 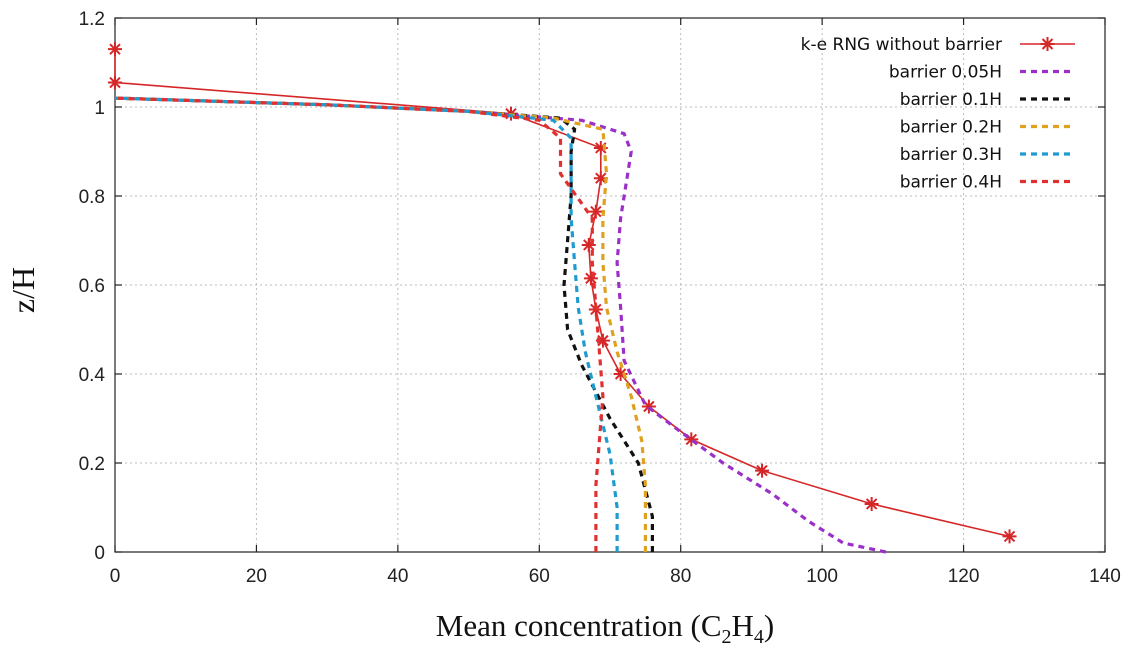 I want to click on x-tick-label: 0, so click(x=115, y=576).